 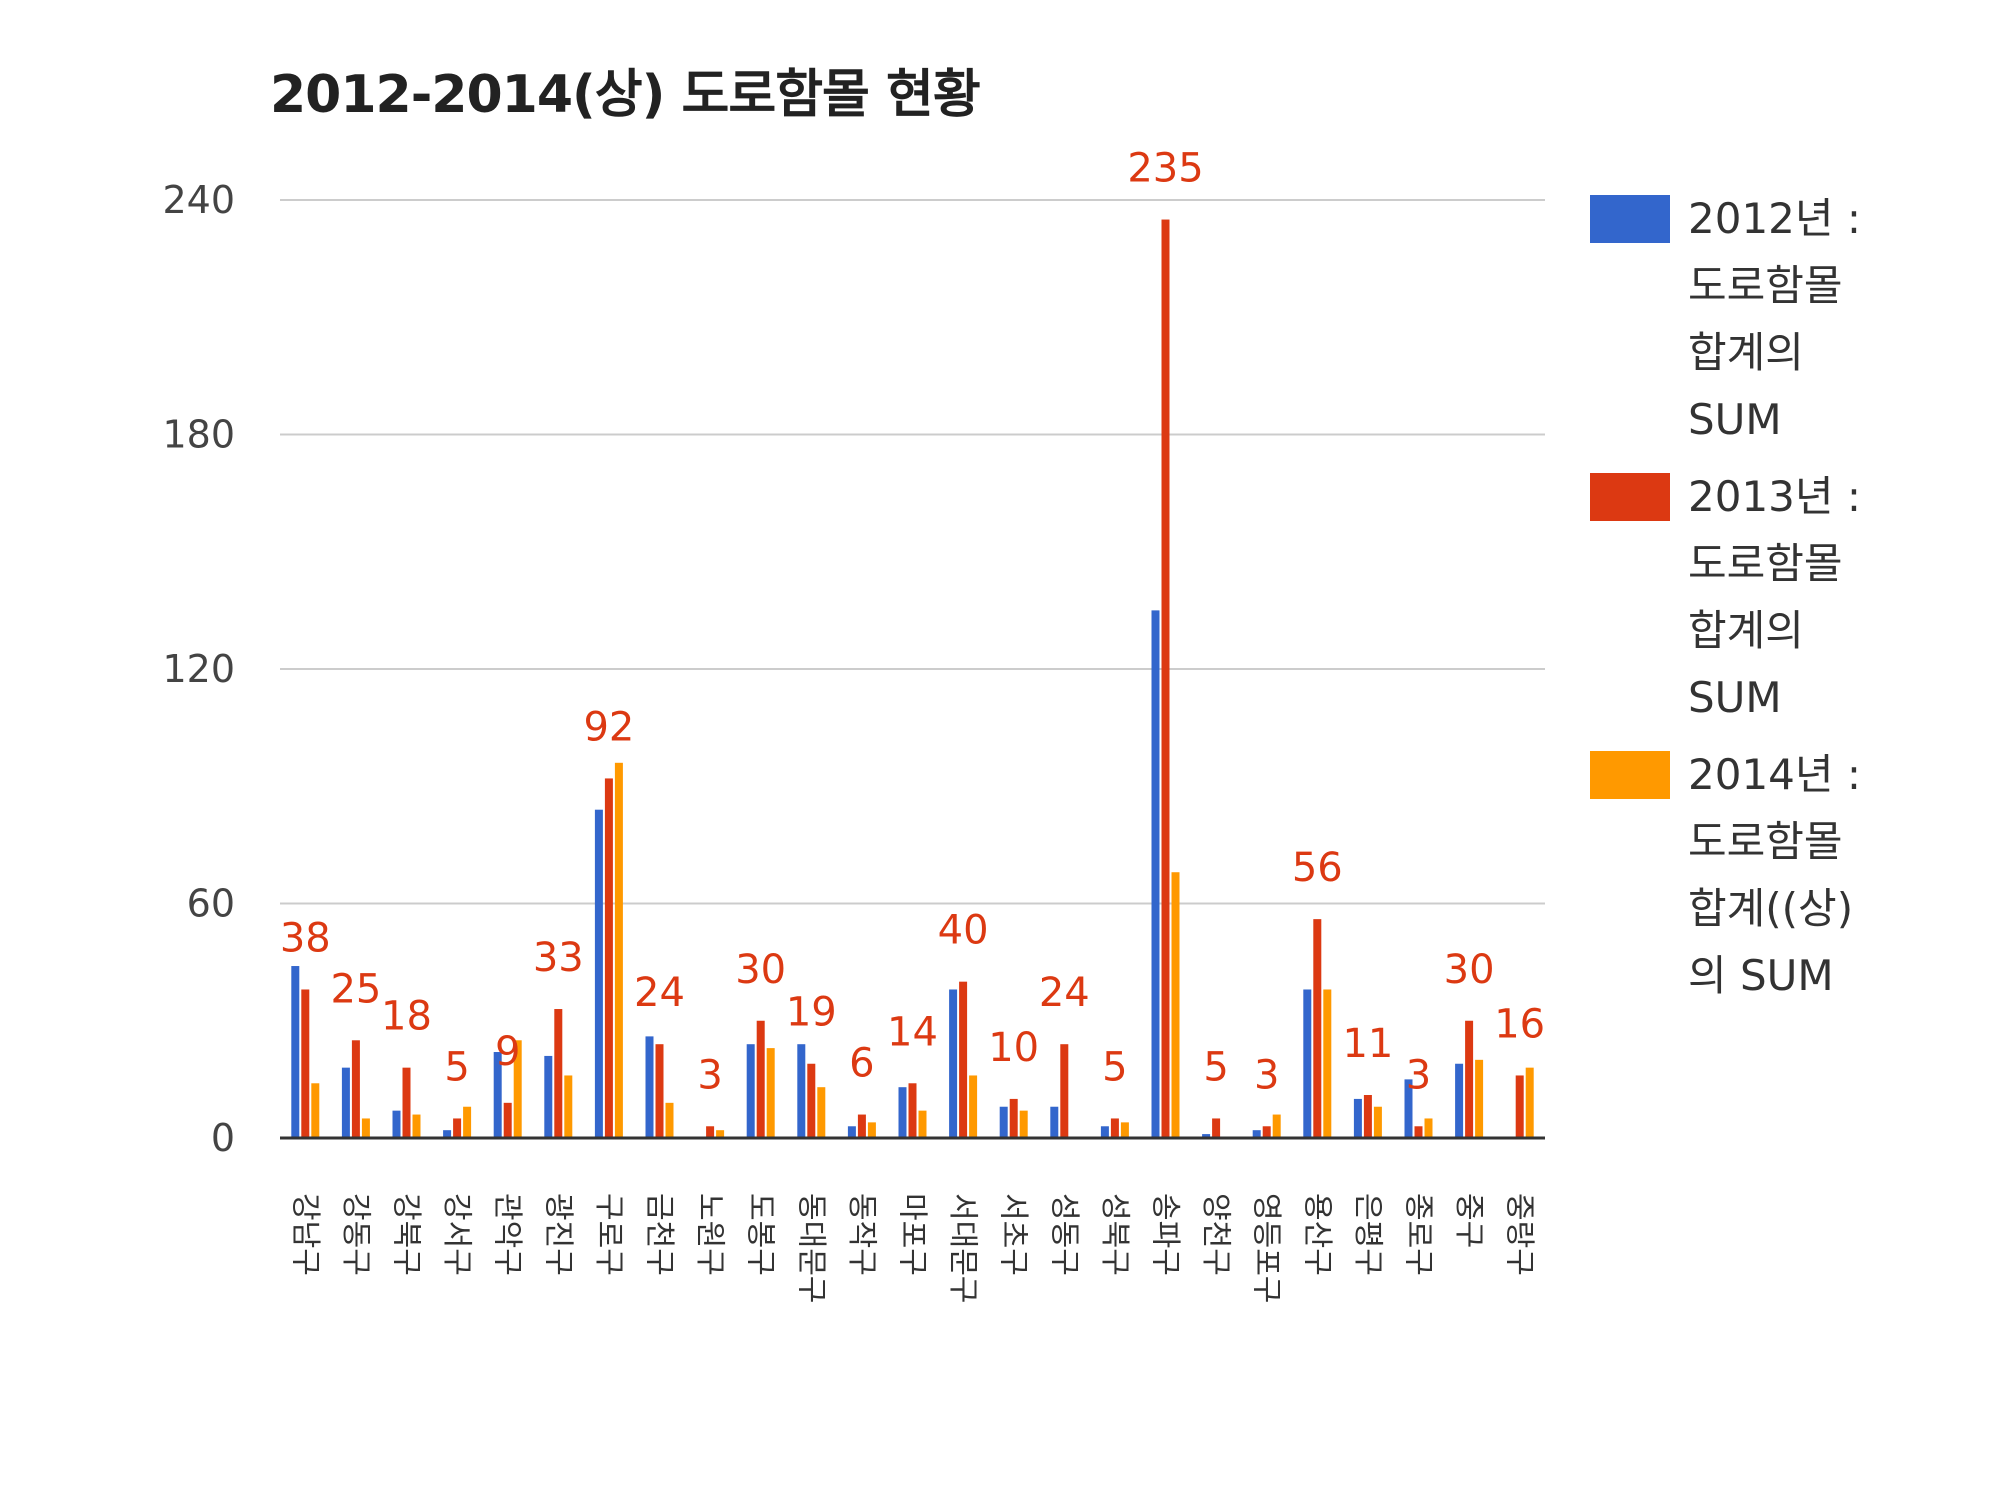 I want to click on data-label: 38, so click(x=305, y=938).